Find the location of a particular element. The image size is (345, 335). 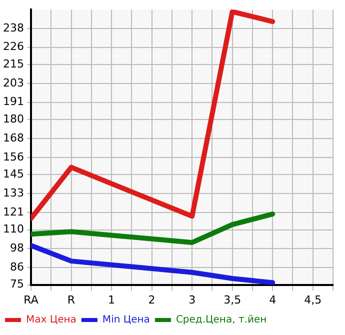

x-tick-label: 3 is located at coordinates (192, 299).